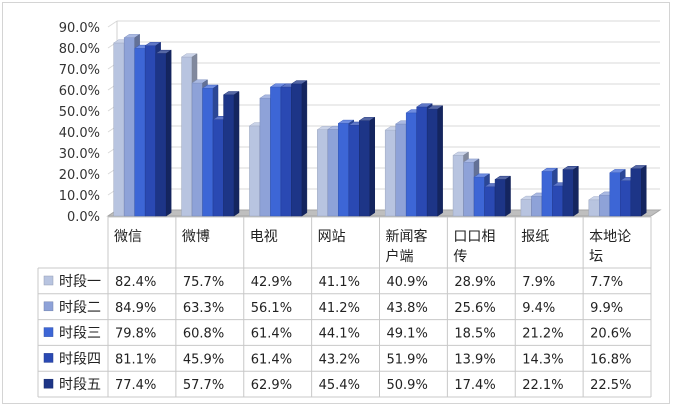 This screenshot has height=408, width=674. What do you see at coordinates (79, 196) in the screenshot?
I see `y-tick-label: 10.0%` at bounding box center [79, 196].